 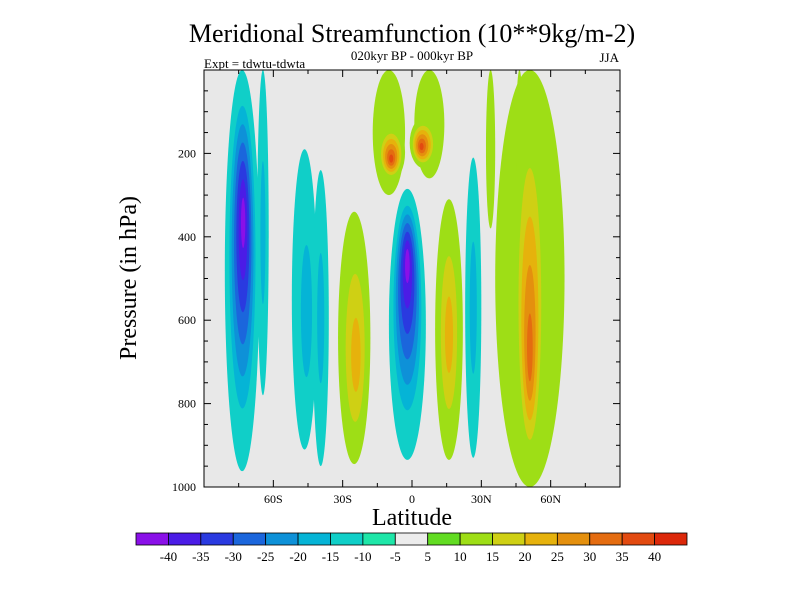 I want to click on colorbar-label-11: 20, so click(x=524, y=556).